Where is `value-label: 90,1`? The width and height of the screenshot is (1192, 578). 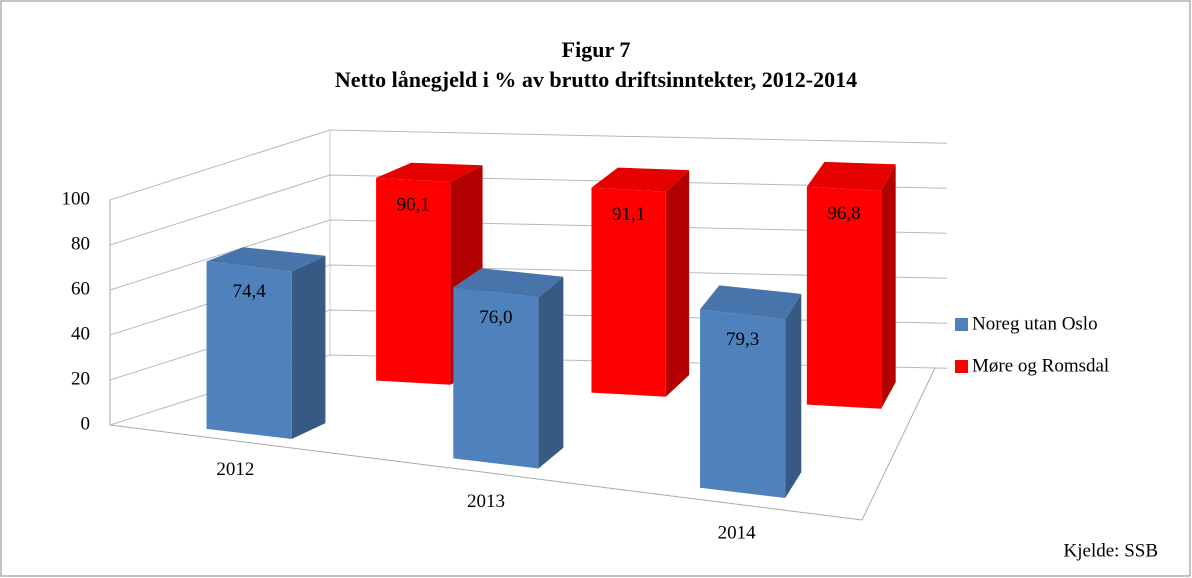
value-label: 90,1 is located at coordinates (413, 204).